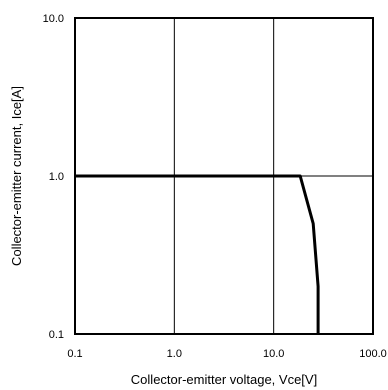 The width and height of the screenshot is (388, 390). What do you see at coordinates (273, 354) in the screenshot?
I see `x-tick-label: 10.0` at bounding box center [273, 354].